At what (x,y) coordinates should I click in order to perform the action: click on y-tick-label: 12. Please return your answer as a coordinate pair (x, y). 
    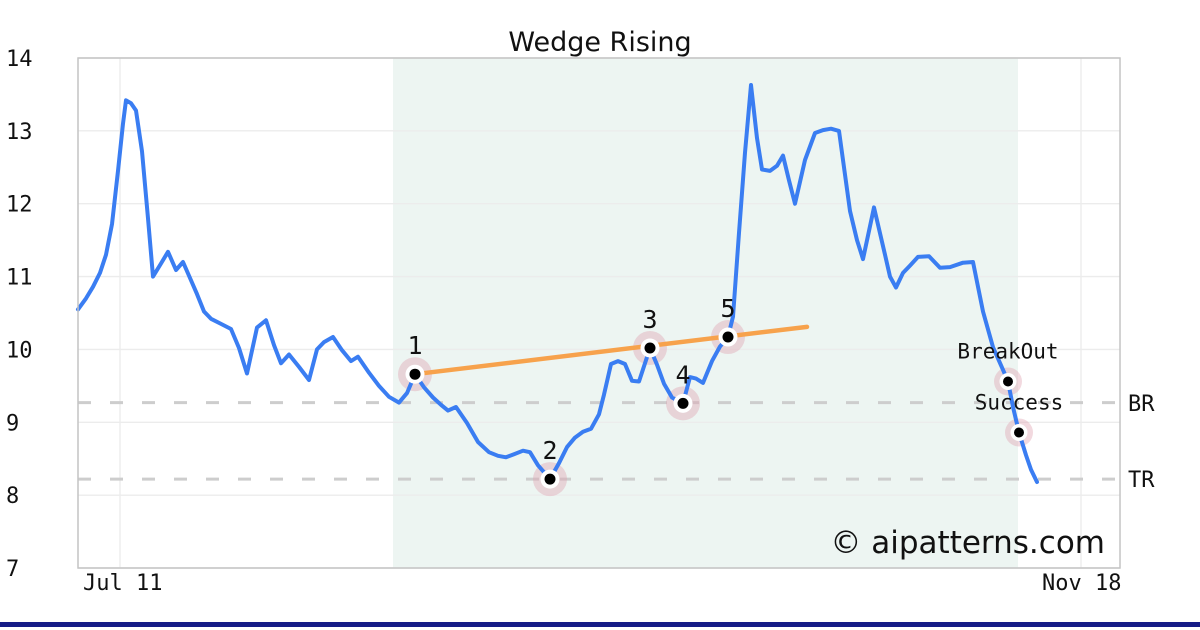
    Looking at the image, I should click on (19, 205).